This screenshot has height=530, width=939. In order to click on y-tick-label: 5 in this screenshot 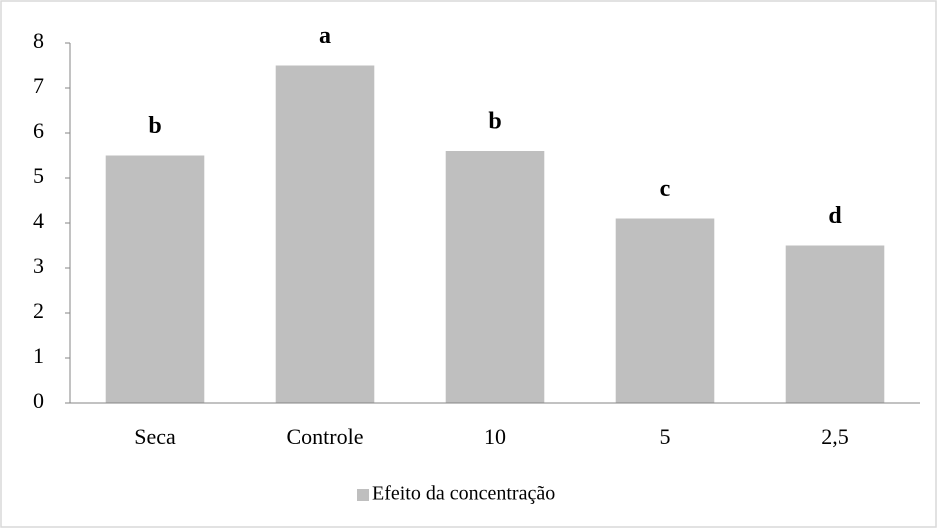, I will do `click(38, 175)`.